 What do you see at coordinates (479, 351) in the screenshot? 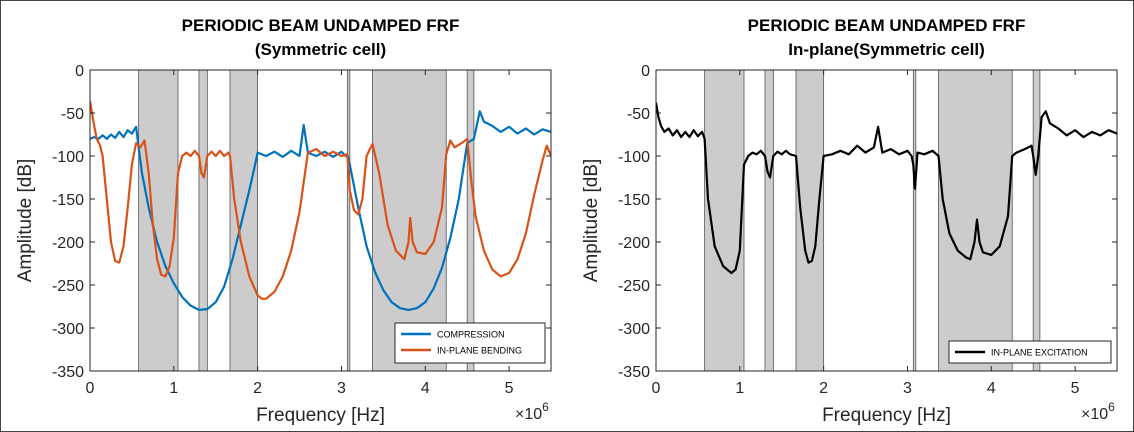
I see `legend-entry: IN-PLANE BENDING` at bounding box center [479, 351].